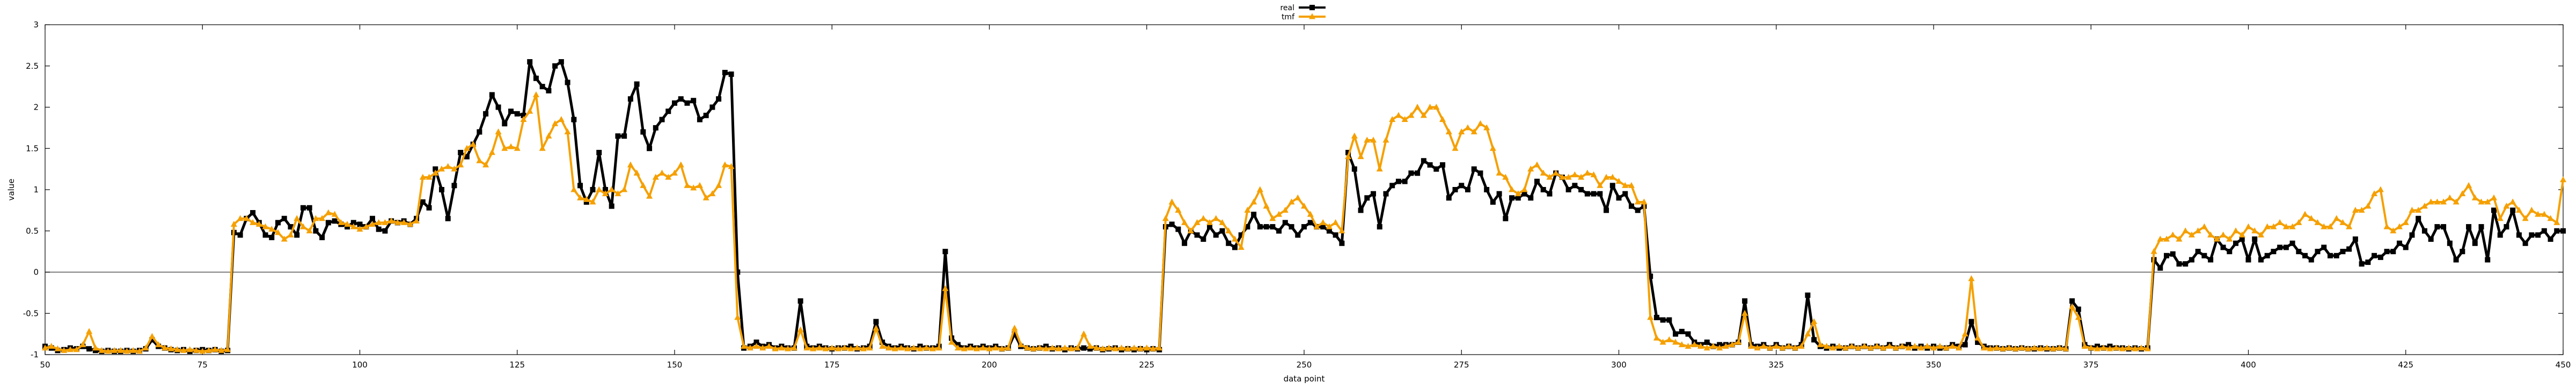 This screenshot has height=389, width=2576. What do you see at coordinates (675, 365) in the screenshot?
I see `x-tick-label: 150` at bounding box center [675, 365].